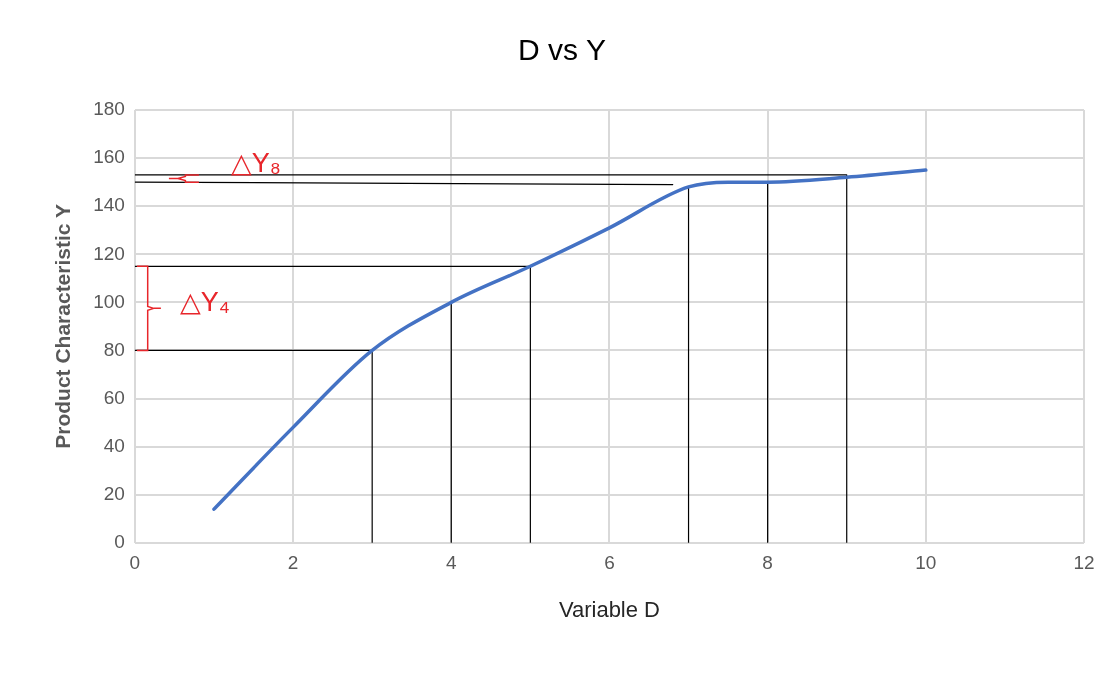 The height and width of the screenshot is (675, 1106). What do you see at coordinates (109, 157) in the screenshot?
I see `y-tick-label: 160` at bounding box center [109, 157].